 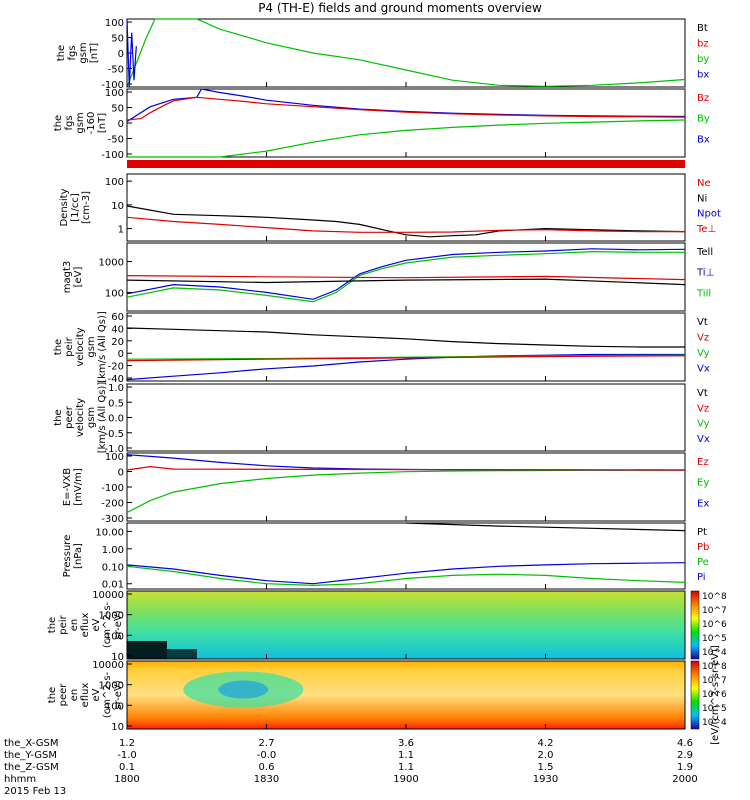 What do you see at coordinates (703, 483) in the screenshot?
I see `legend-Ey: Ey` at bounding box center [703, 483].